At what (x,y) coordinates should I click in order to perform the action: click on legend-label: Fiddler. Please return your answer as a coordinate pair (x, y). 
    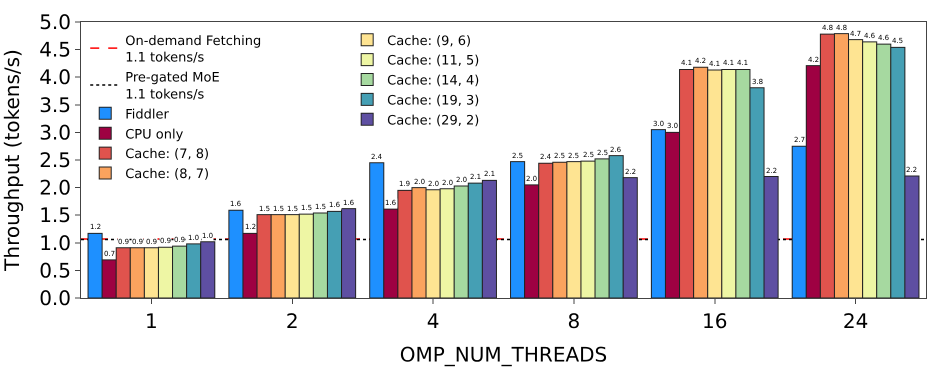
    Looking at the image, I should click on (147, 114).